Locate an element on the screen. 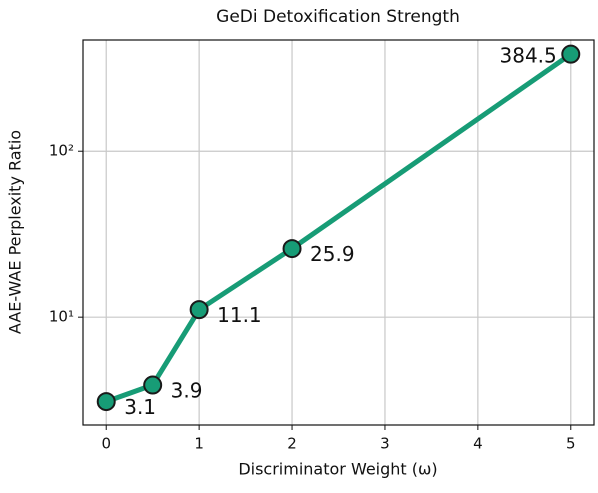  x-tick-label: 1 is located at coordinates (199, 444).